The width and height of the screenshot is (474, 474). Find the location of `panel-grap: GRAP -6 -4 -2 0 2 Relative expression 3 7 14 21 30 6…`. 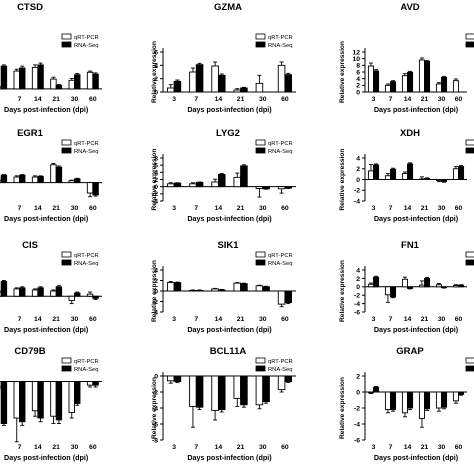

panel-grap: GRAP -6 -4 -2 0 2 Relative expression 3 7 14 21 30 6… is located at coordinates (406, 404).